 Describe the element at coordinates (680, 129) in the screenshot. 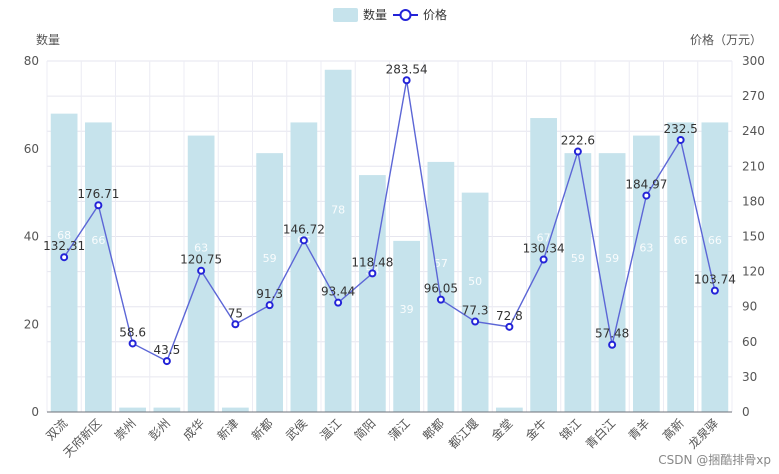

I see `price-value-label: 232.5` at that location.